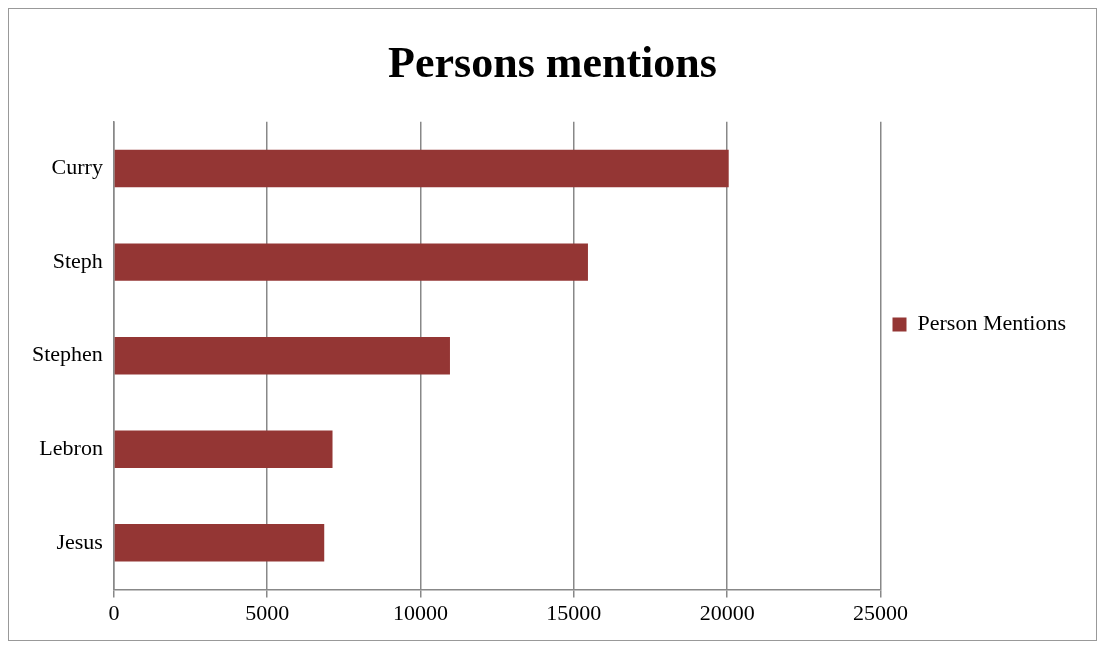 The height and width of the screenshot is (649, 1105). Describe the element at coordinates (991, 323) in the screenshot. I see `legend-label: Person Mentions` at that location.